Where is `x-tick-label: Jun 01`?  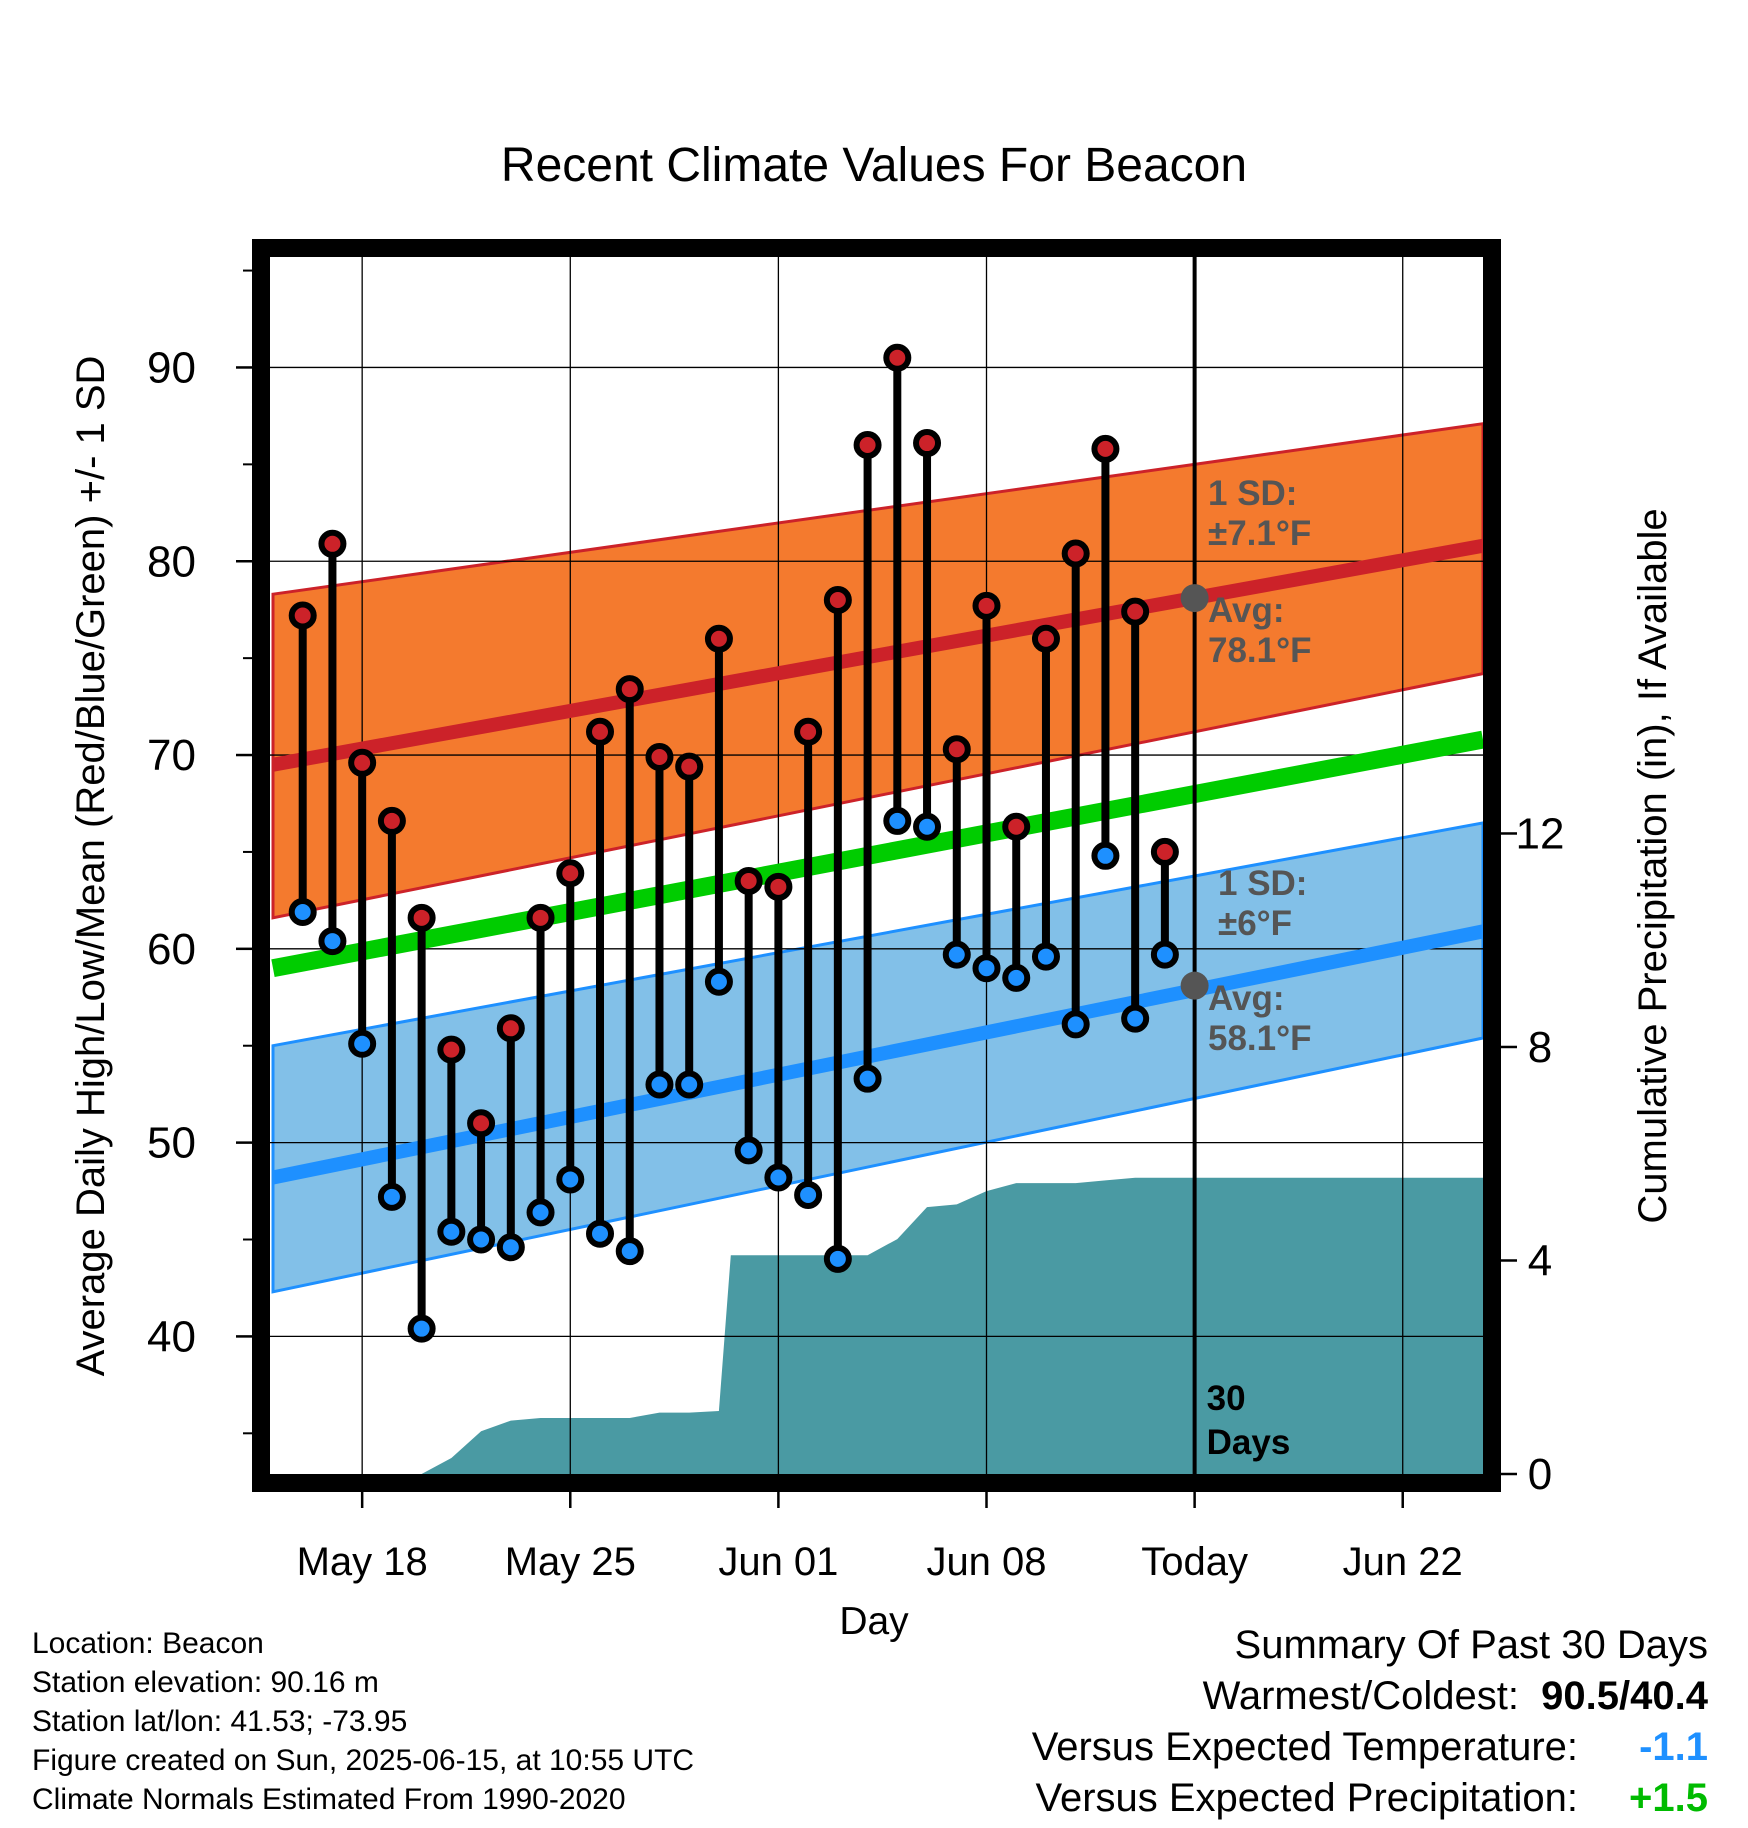 x-tick-label: Jun 01 is located at coordinates (778, 1562).